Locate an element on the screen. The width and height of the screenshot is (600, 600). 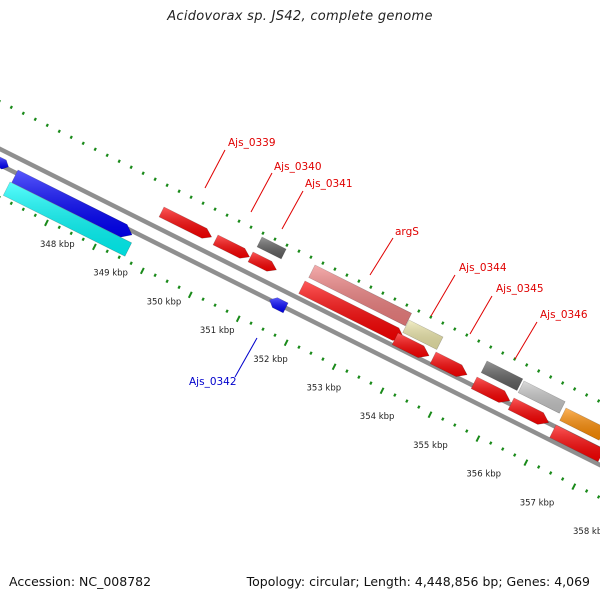
gene-Ajs_0346-cds is located at coordinates (490, 389).